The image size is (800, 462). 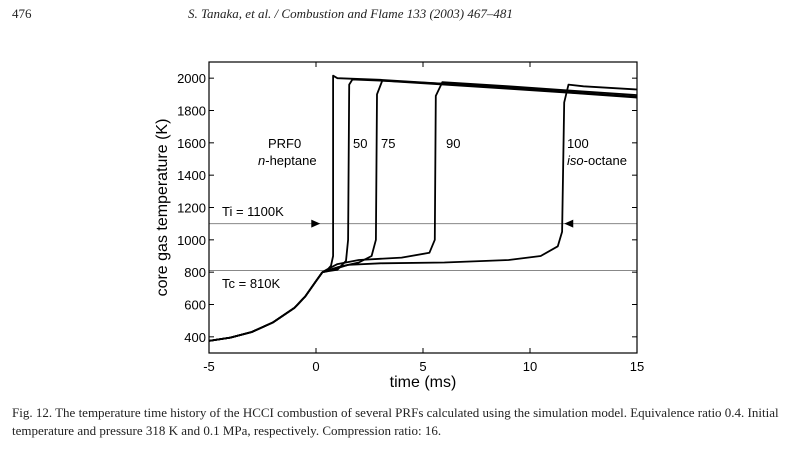 I want to click on label-90: 90, so click(x=453, y=143).